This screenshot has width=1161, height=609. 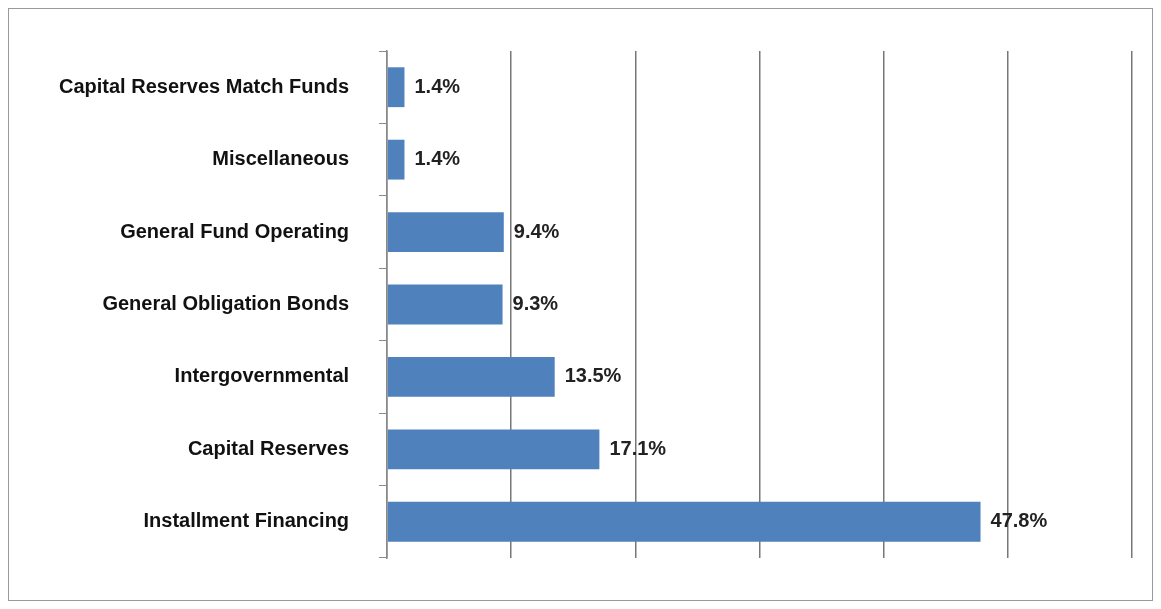 I want to click on y-tick-label: Installment Financing, so click(x=246, y=520).